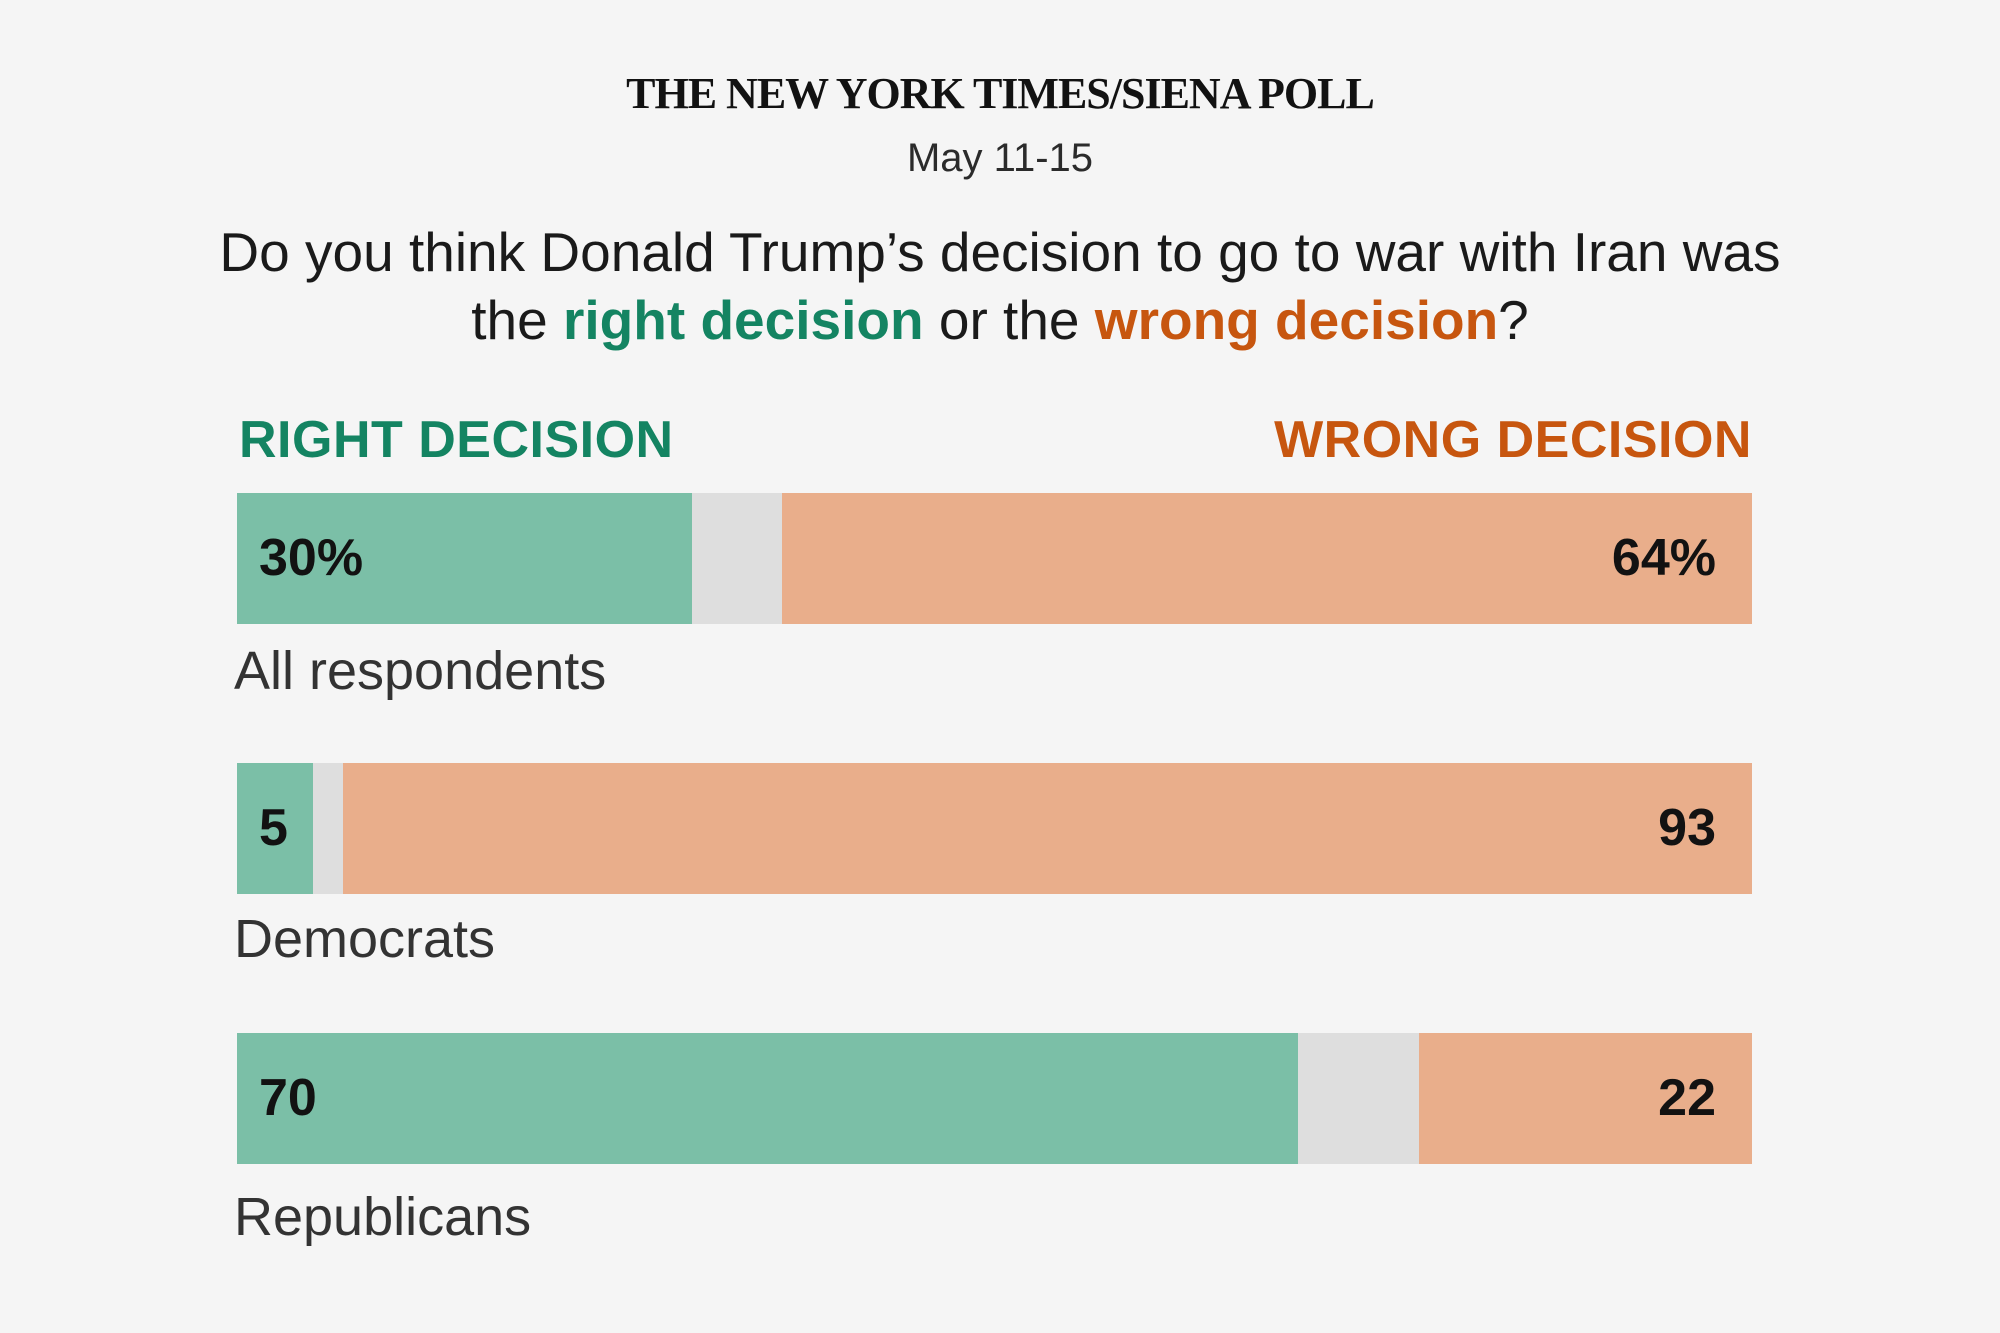  Describe the element at coordinates (1513, 320) in the screenshot. I see `question-text-end: ?` at that location.